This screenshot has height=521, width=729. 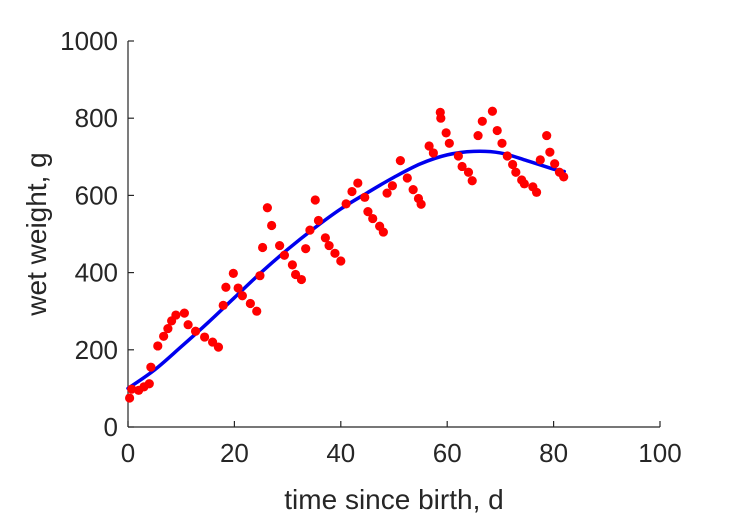 I want to click on y-tick-label: 800, so click(x=96, y=118).